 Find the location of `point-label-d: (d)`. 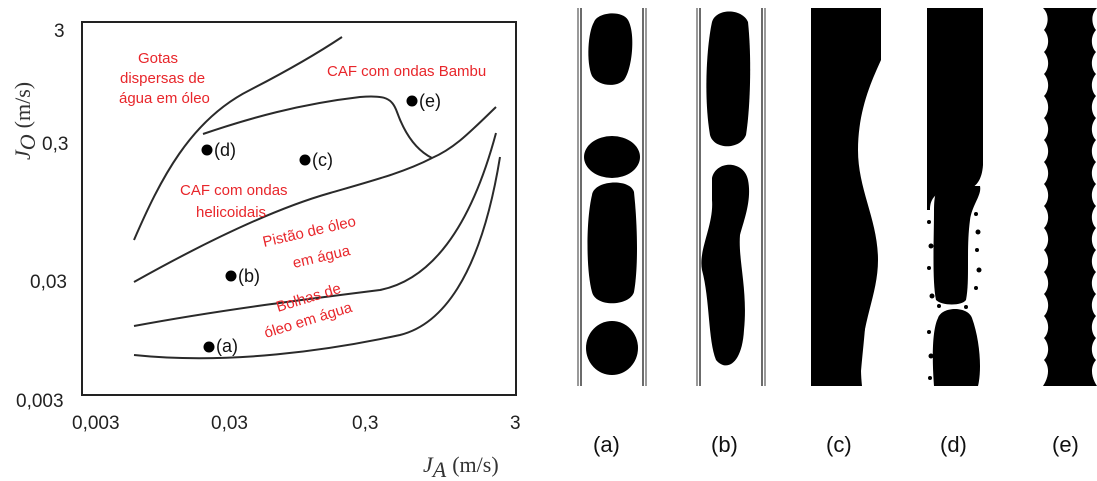

point-label-d: (d) is located at coordinates (225, 150).